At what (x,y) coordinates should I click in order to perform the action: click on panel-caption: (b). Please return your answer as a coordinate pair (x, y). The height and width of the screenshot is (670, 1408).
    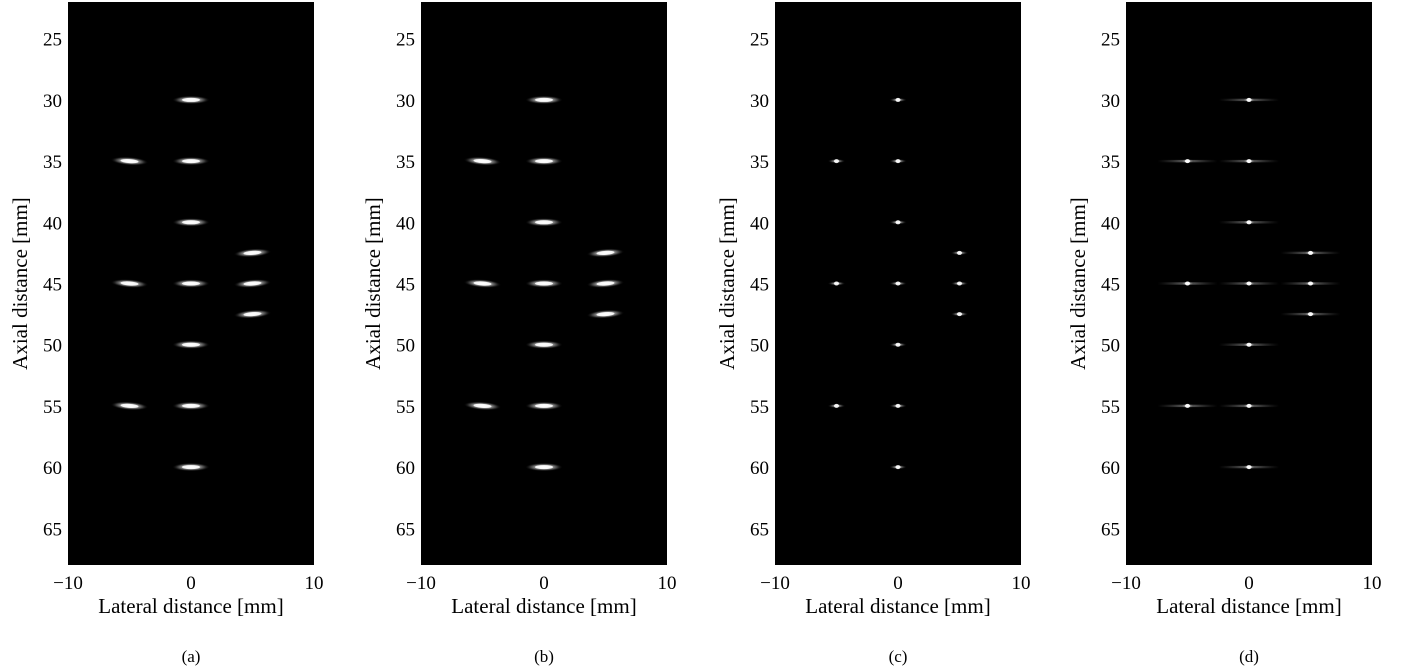
    Looking at the image, I should click on (544, 656).